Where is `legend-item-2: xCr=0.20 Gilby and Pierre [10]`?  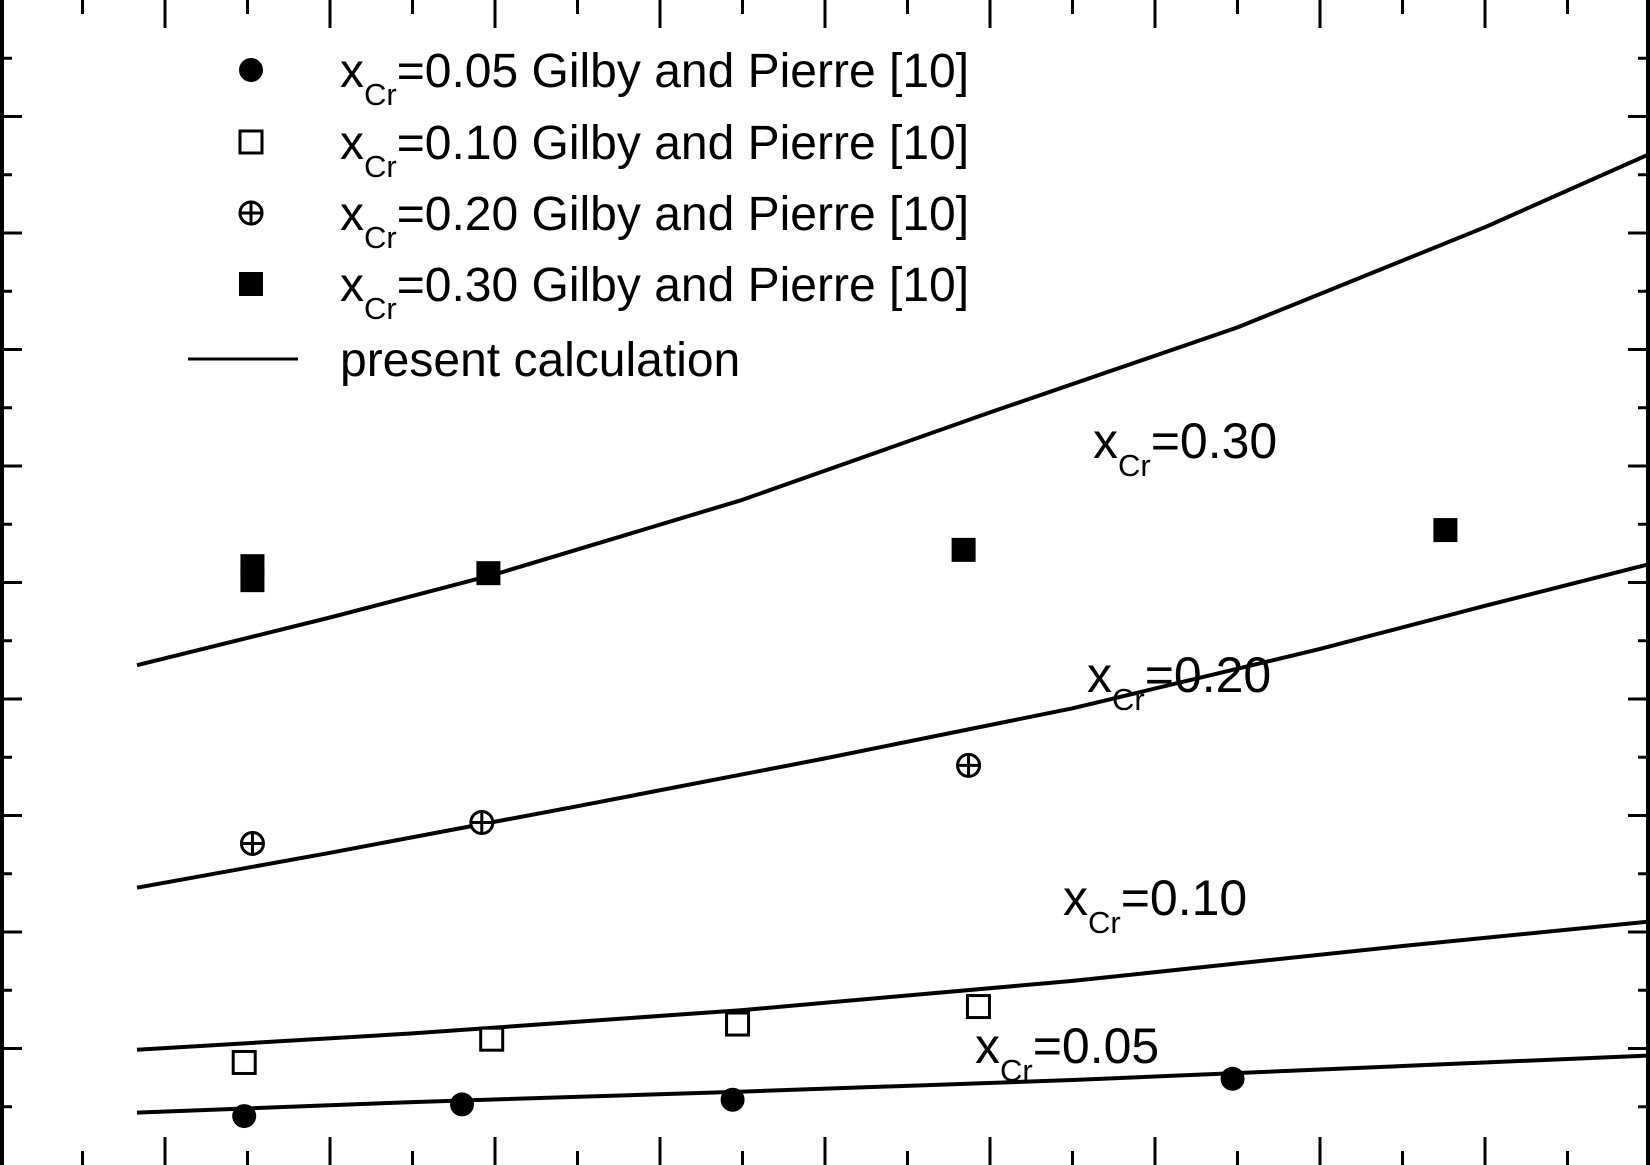 legend-item-2: xCr=0.20 Gilby and Pierre [10] is located at coordinates (603, 221).